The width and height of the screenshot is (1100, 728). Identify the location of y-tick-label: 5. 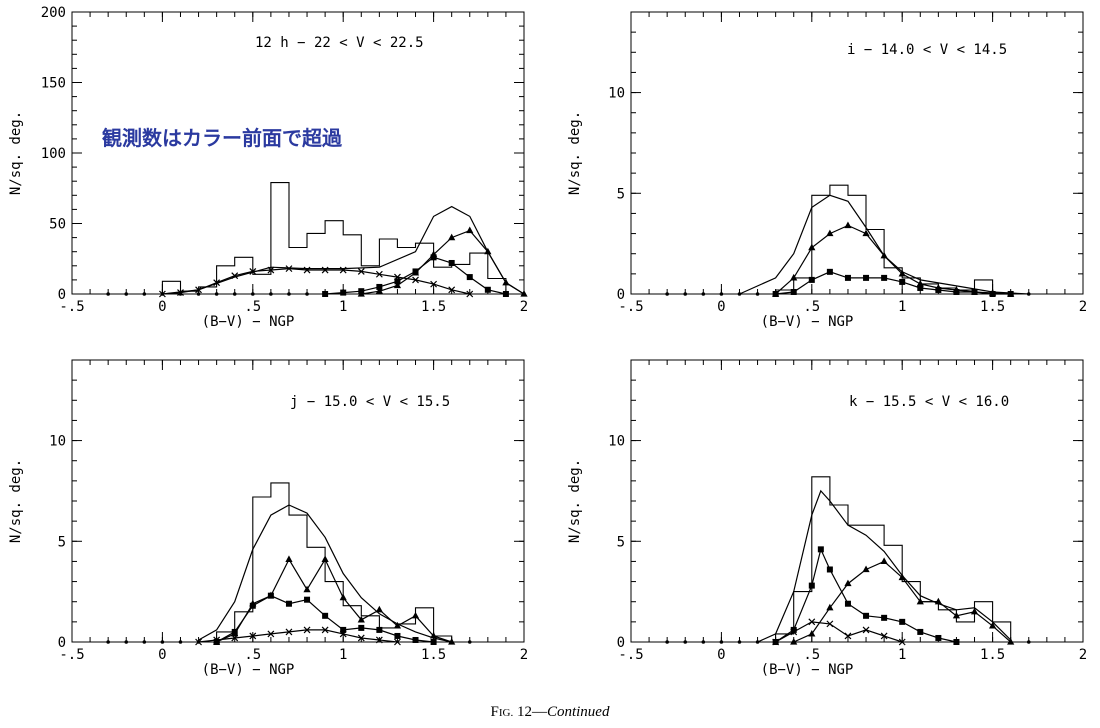
(62, 542).